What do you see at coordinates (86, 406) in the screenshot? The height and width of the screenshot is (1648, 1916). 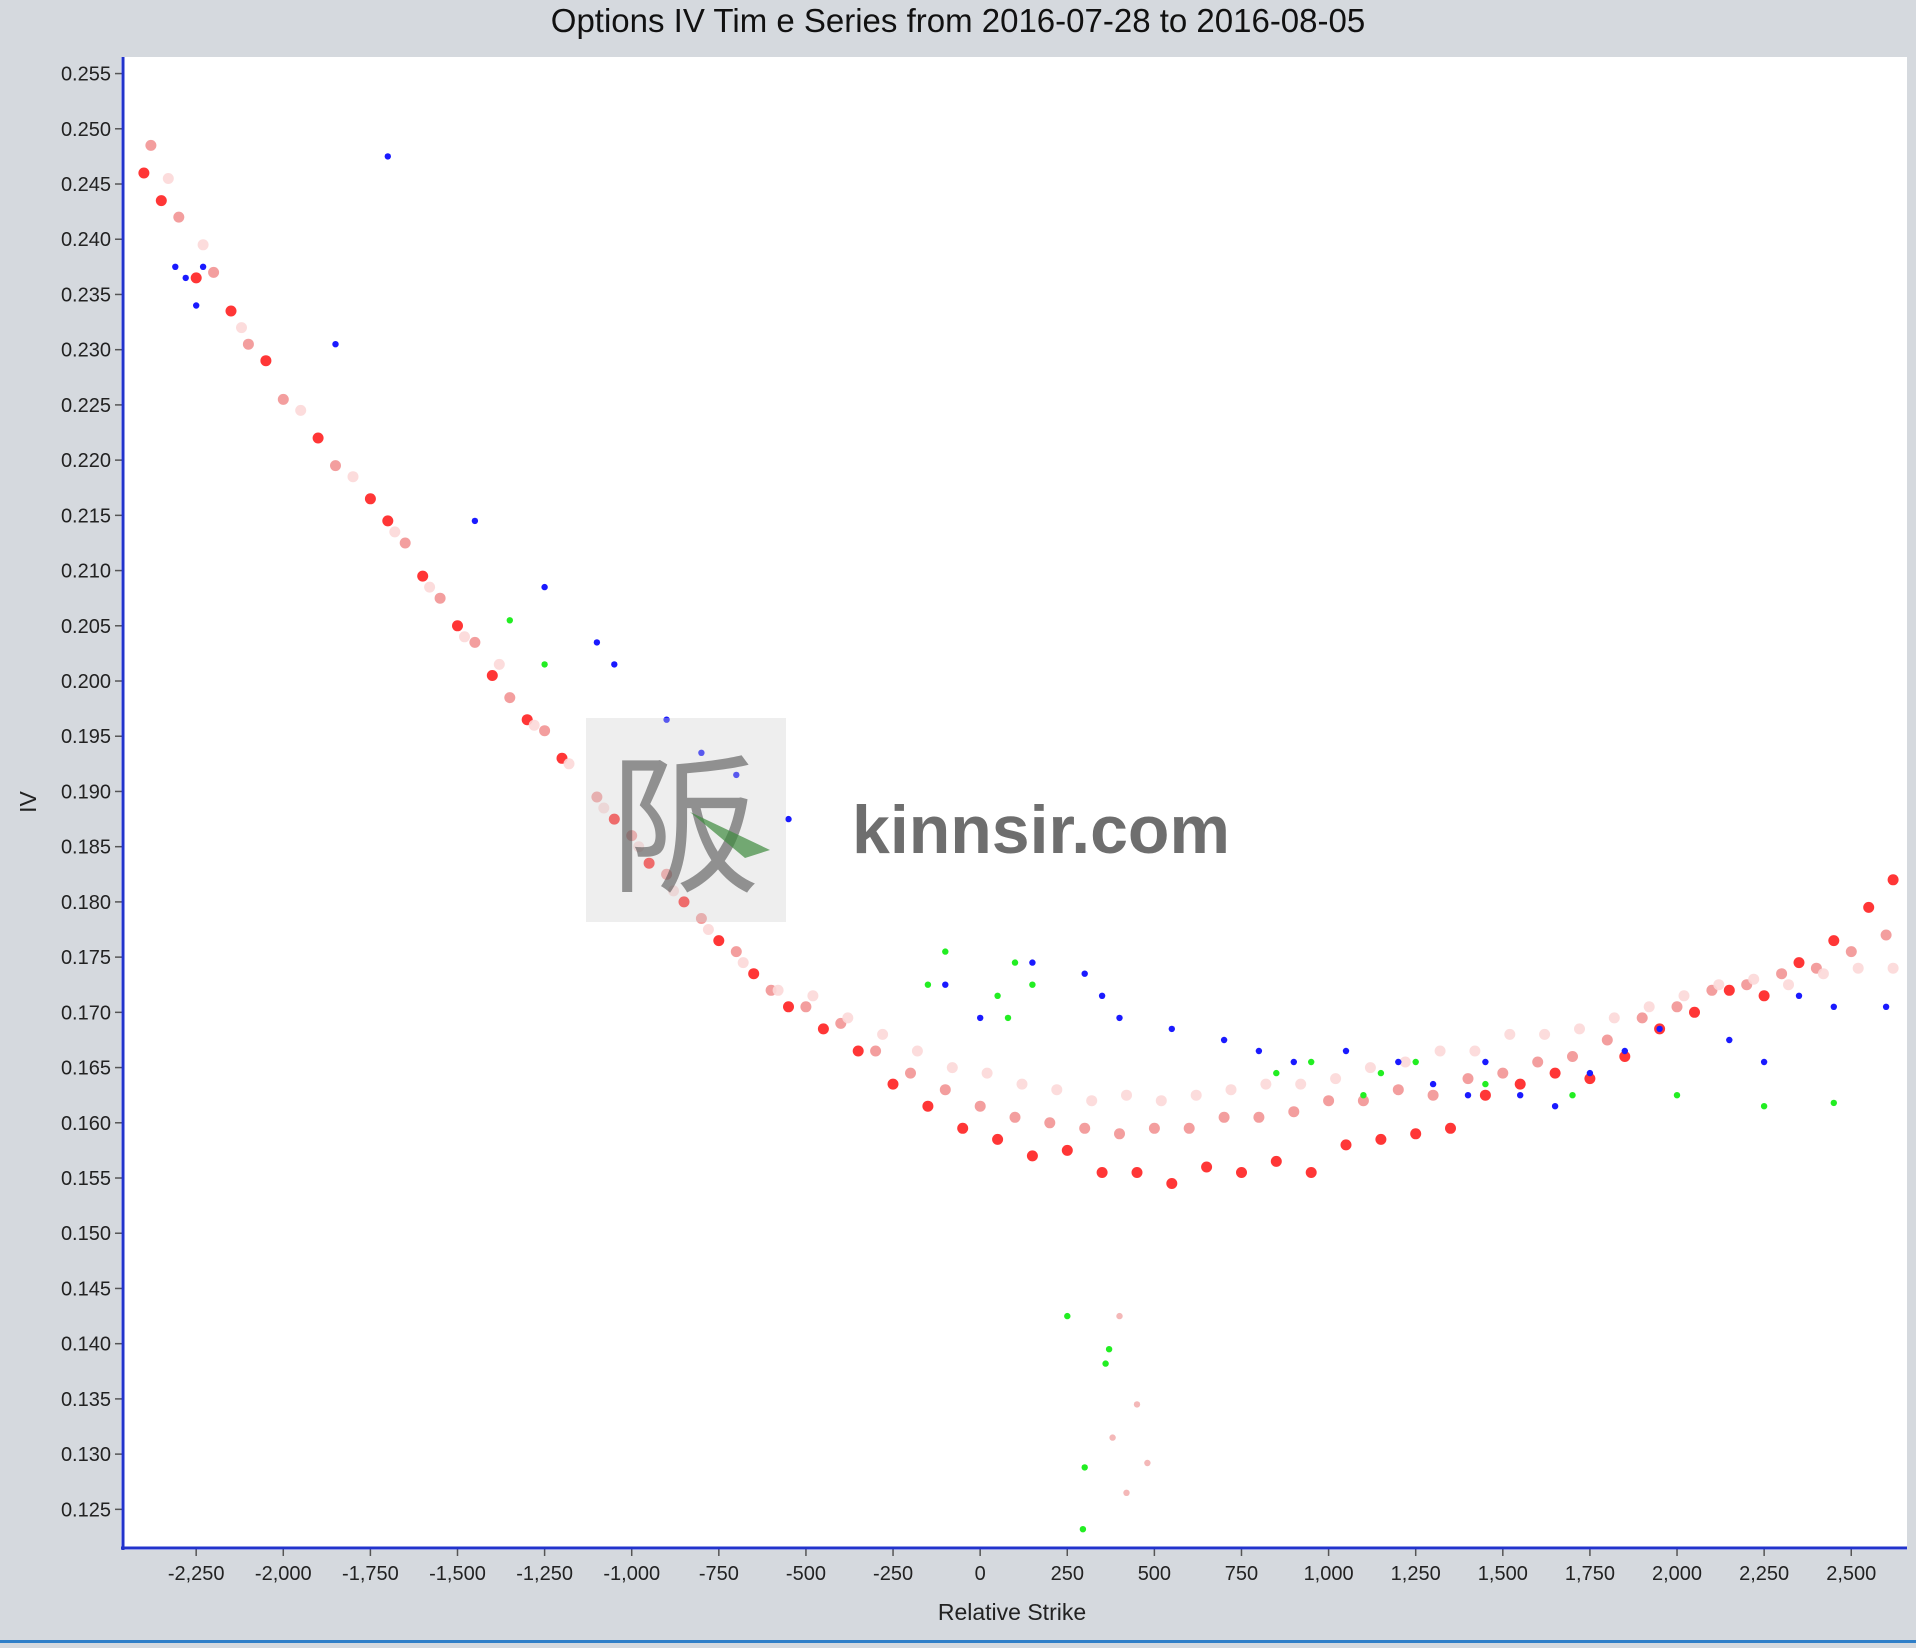 I see `y-tick-label: 0.225` at bounding box center [86, 406].